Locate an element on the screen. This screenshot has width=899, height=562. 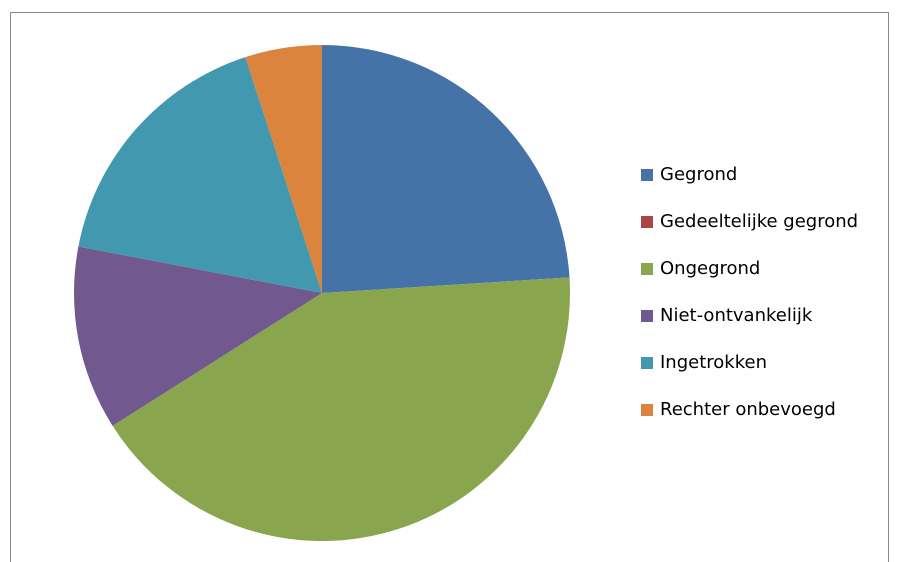
legend-label: Rechter onbevoegd is located at coordinates (748, 409).